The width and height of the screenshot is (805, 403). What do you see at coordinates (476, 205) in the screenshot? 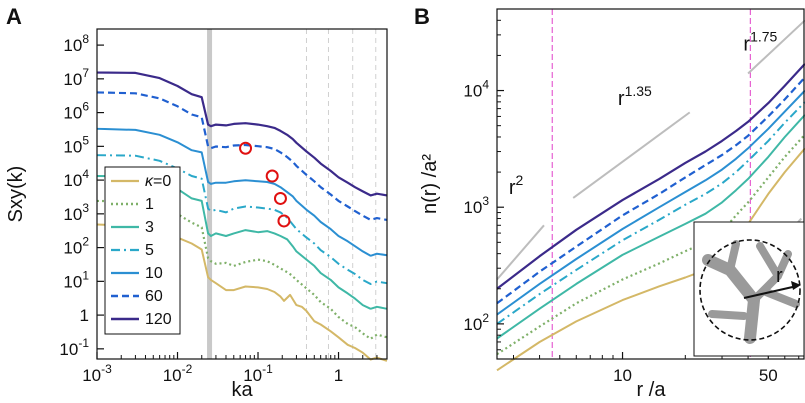
I see `b-y-tick-label-1: 10³` at bounding box center [476, 205].